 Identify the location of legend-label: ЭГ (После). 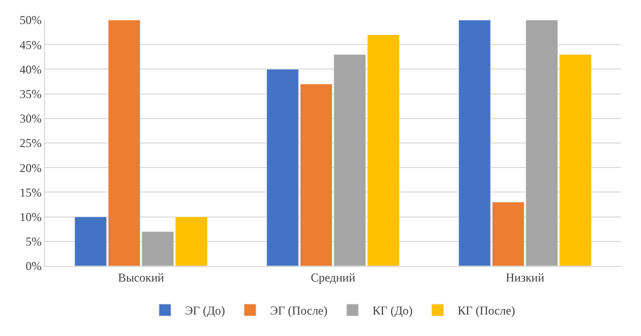
(299, 311).